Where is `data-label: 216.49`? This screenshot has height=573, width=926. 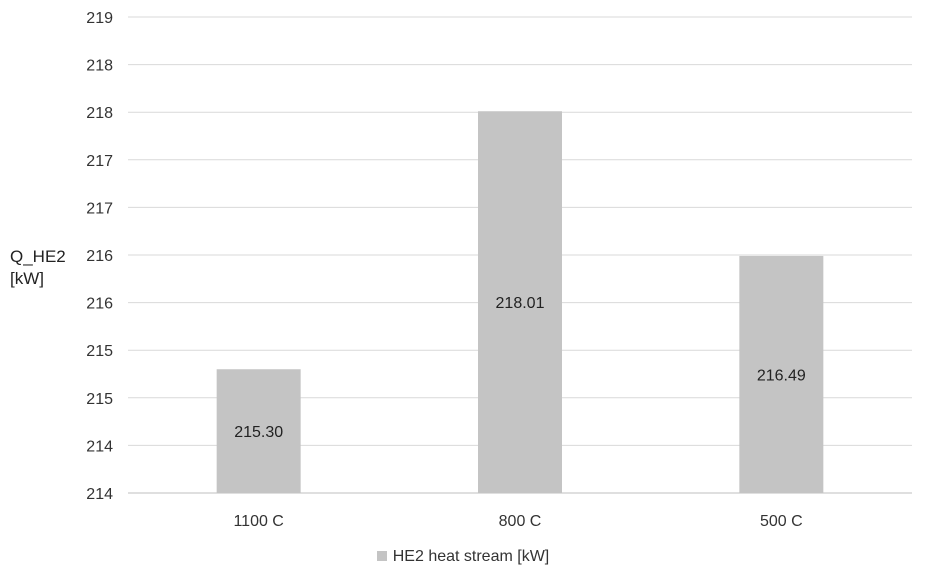 data-label: 216.49 is located at coordinates (781, 375).